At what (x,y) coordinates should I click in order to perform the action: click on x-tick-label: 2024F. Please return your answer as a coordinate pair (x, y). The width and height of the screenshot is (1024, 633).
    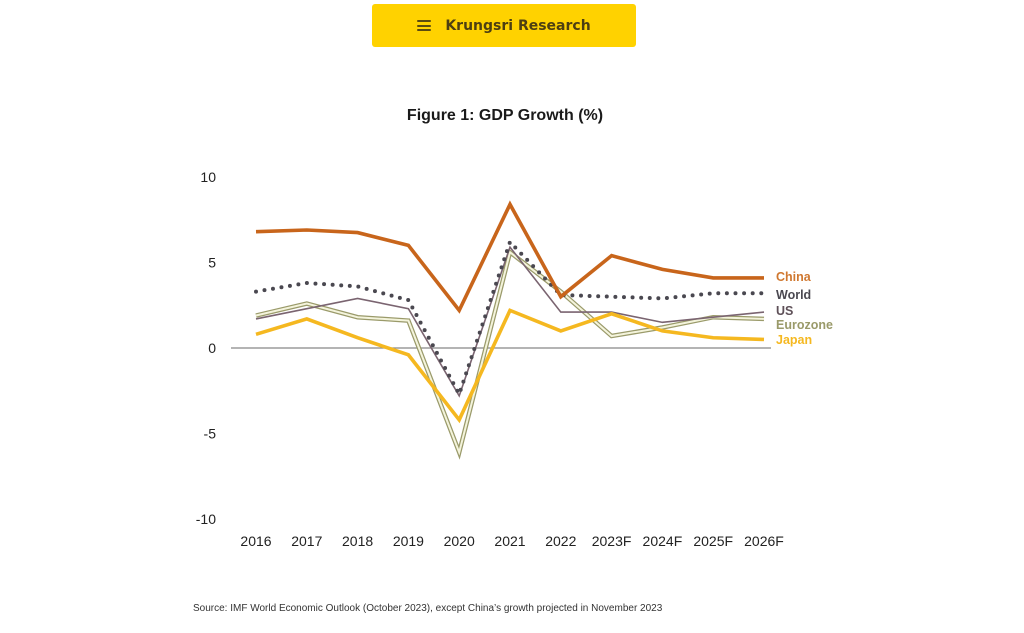
    Looking at the image, I should click on (663, 541).